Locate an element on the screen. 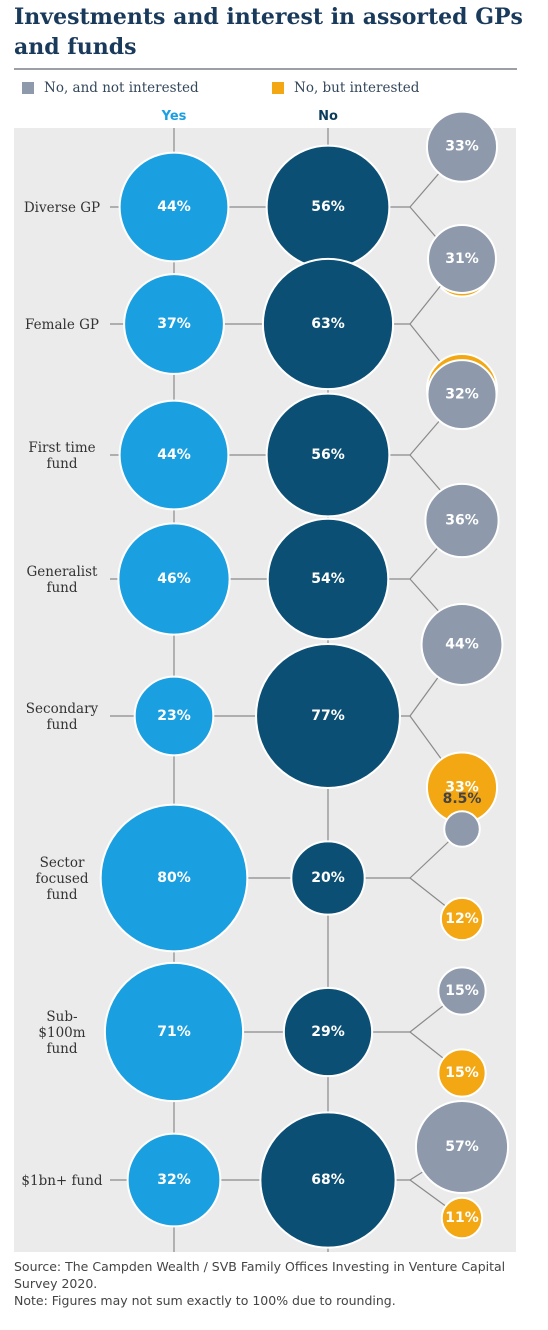  interested-value-1bn-fund: 11% is located at coordinates (462, 1218).